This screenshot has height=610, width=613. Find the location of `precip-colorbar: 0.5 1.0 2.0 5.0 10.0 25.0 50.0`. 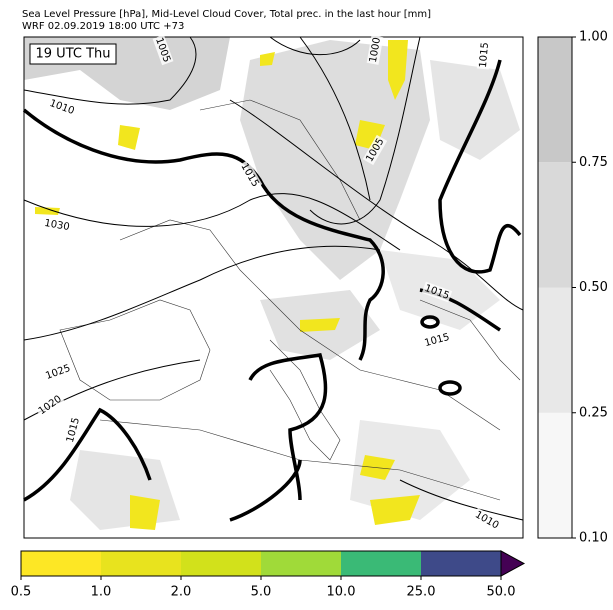

precip-colorbar: 0.5 1.0 2.0 5.0 10.0 25.0 50.0 is located at coordinates (268, 575).